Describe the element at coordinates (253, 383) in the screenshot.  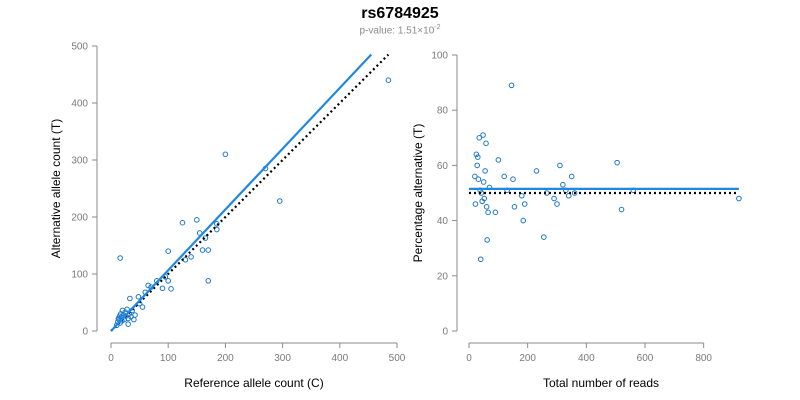
I see `x-axis-title: Reference allele count (C)` at that location.